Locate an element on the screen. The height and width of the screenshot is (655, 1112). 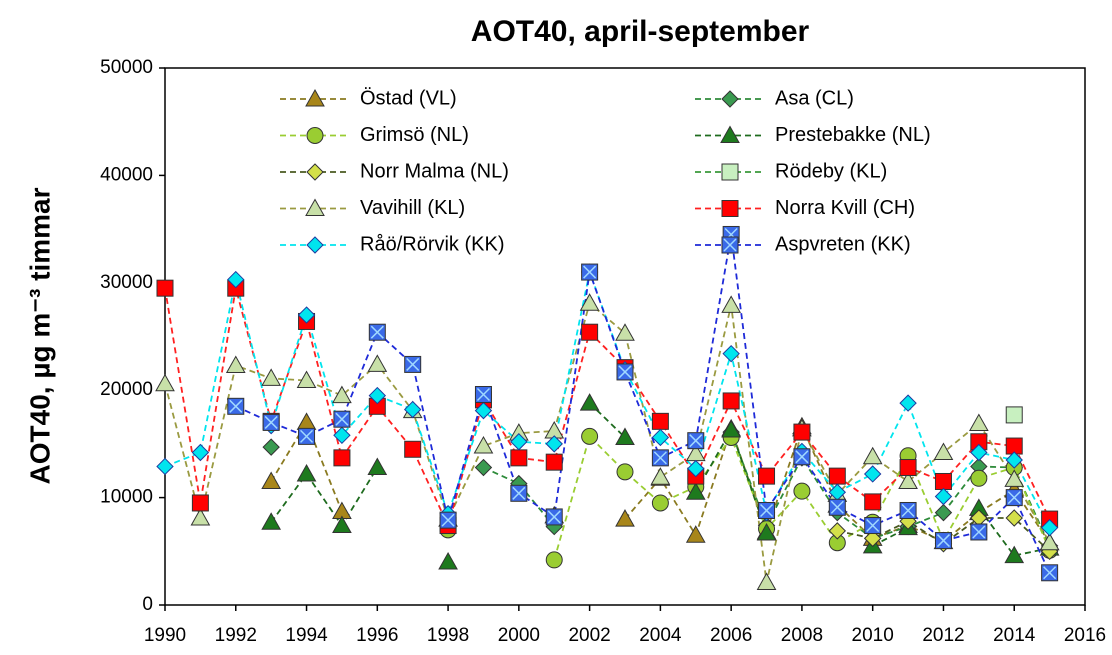
y-tick-label: 50000 is located at coordinates (126, 67).